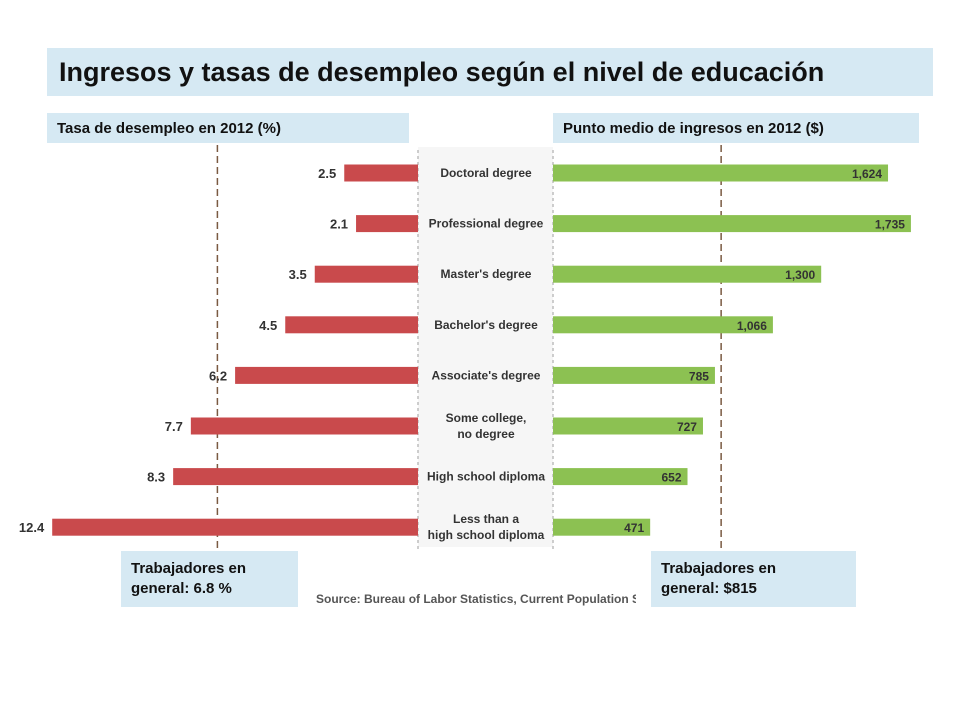 The width and height of the screenshot is (960, 720). I want to click on category-column, so click(485, 347).